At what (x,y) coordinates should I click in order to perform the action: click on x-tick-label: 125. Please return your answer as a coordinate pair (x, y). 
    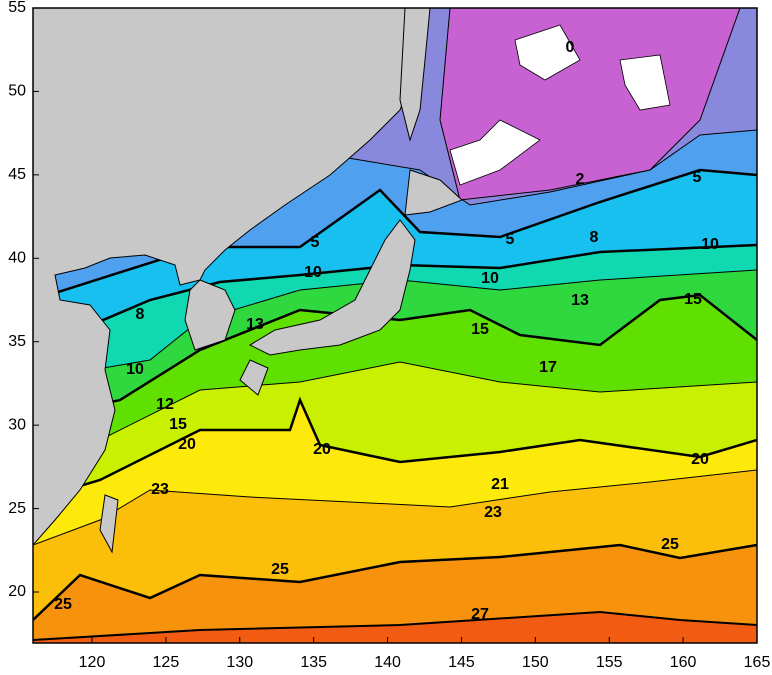
    Looking at the image, I should click on (166, 662).